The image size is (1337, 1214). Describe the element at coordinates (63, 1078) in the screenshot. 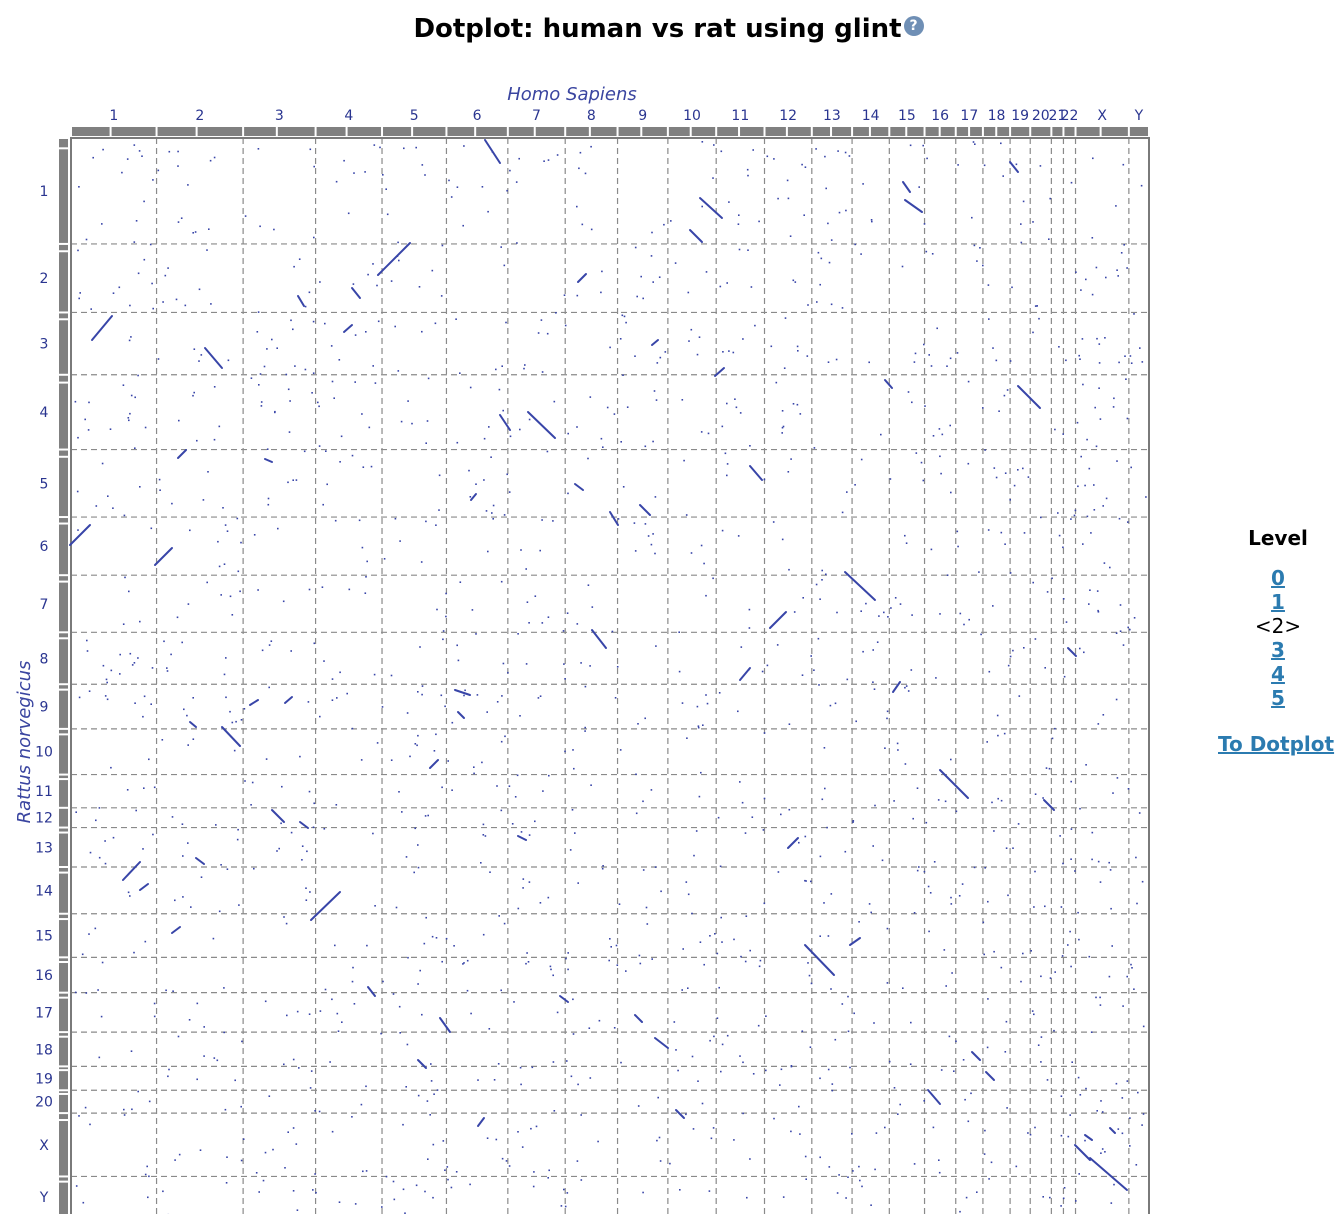

I see `y-chromosome-bar` at that location.